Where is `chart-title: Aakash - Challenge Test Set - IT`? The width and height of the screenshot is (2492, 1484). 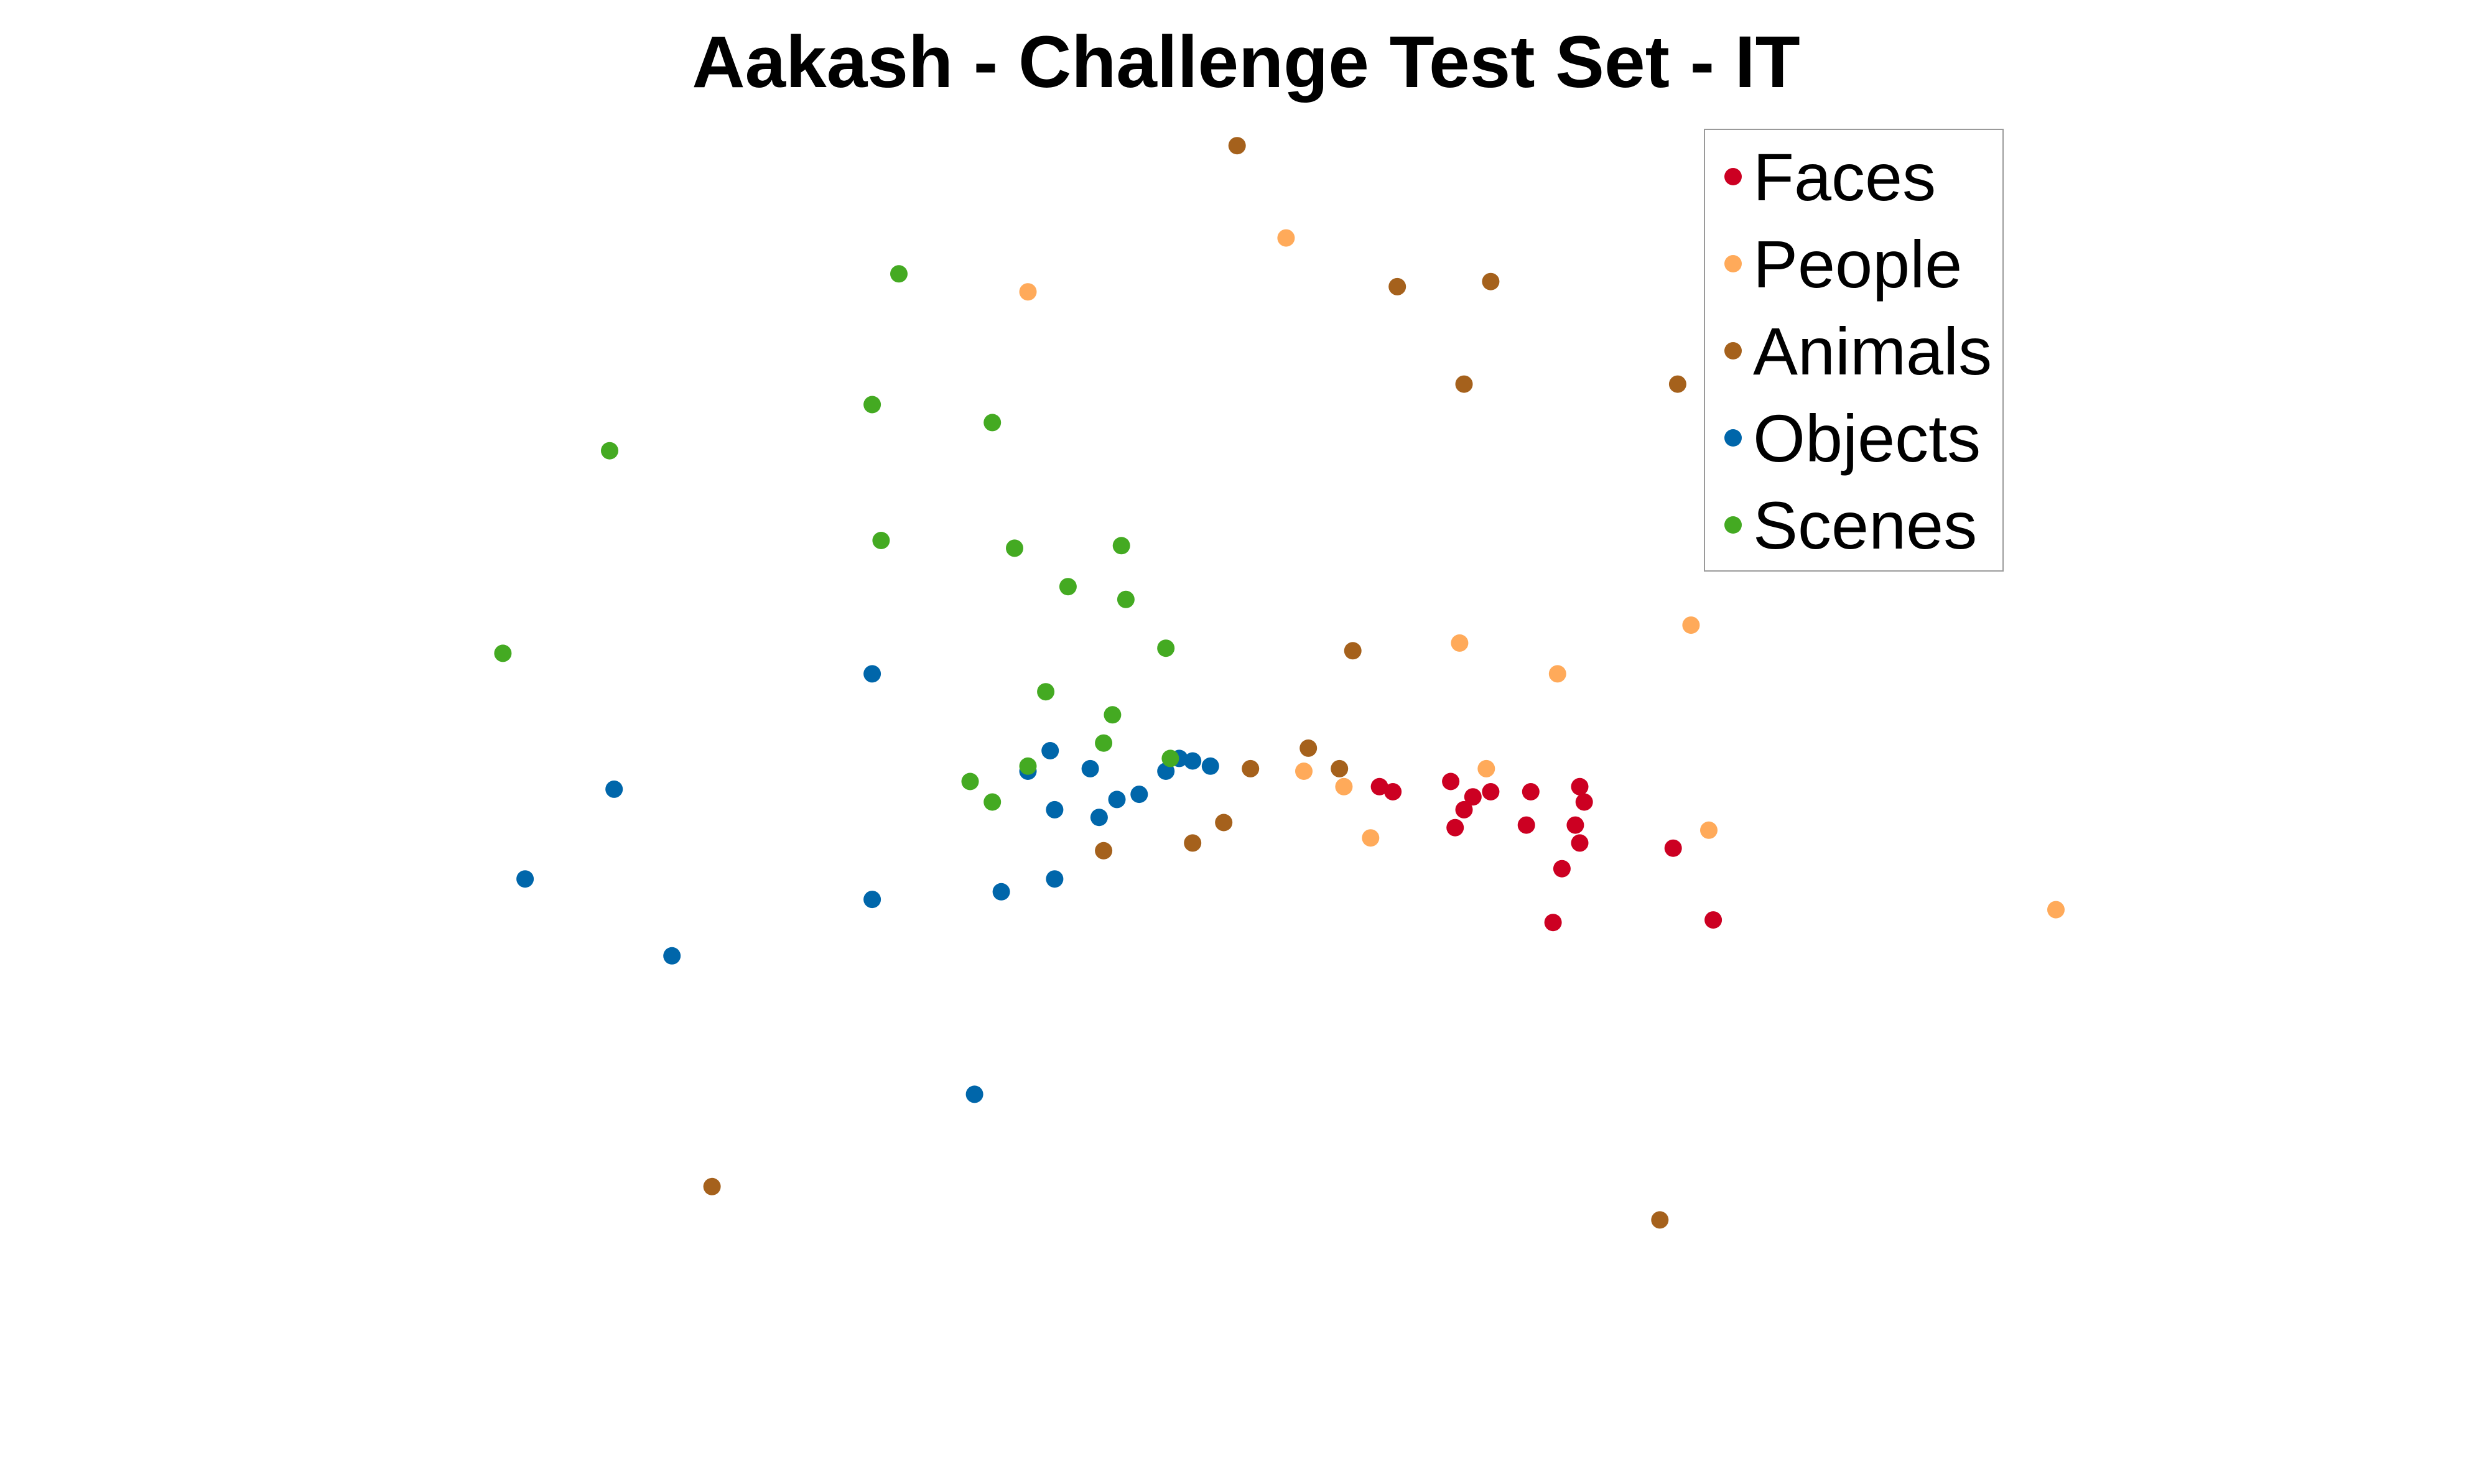
chart-title: Aakash - Challenge Test Set - IT is located at coordinates (1246, 62).